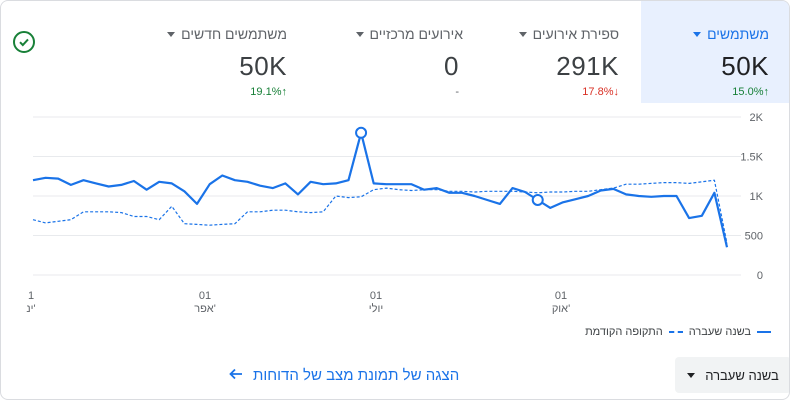 The width and height of the screenshot is (792, 402). I want to click on metric-change-value: 17.8%, so click(598, 92).